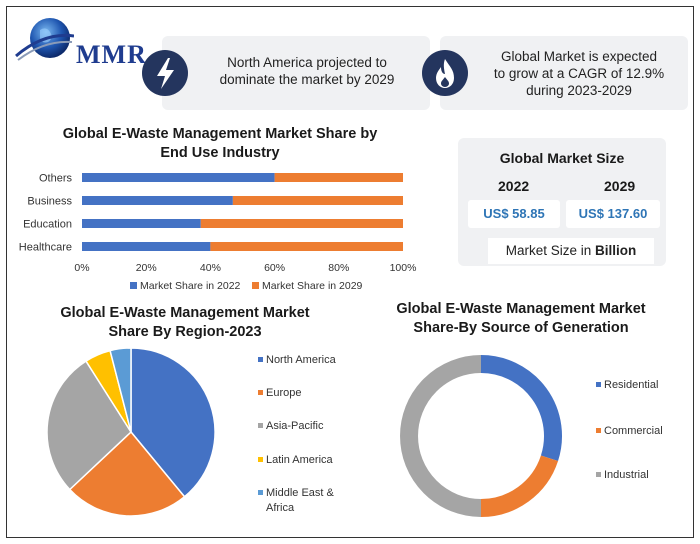  What do you see at coordinates (210, 268) in the screenshot?
I see `x-tick-label: 40%` at bounding box center [210, 268].